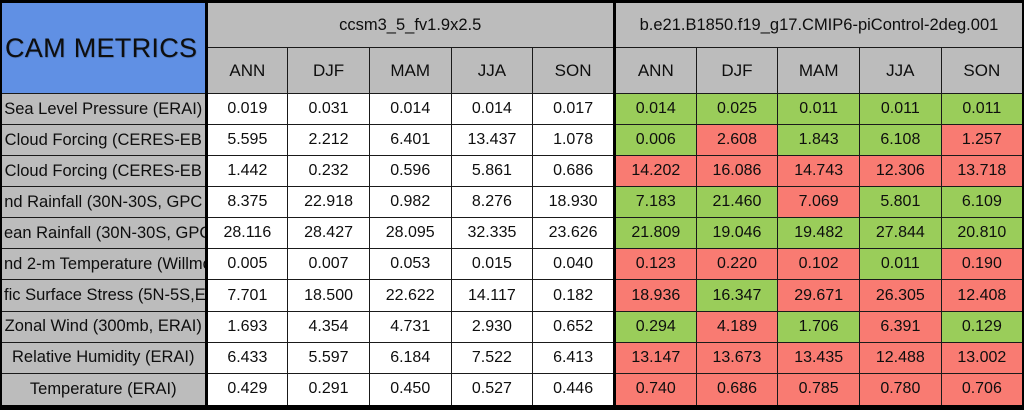  What do you see at coordinates (103, 109) in the screenshot?
I see `metric-label: Sea Level Pressure (ERAI)` at bounding box center [103, 109].